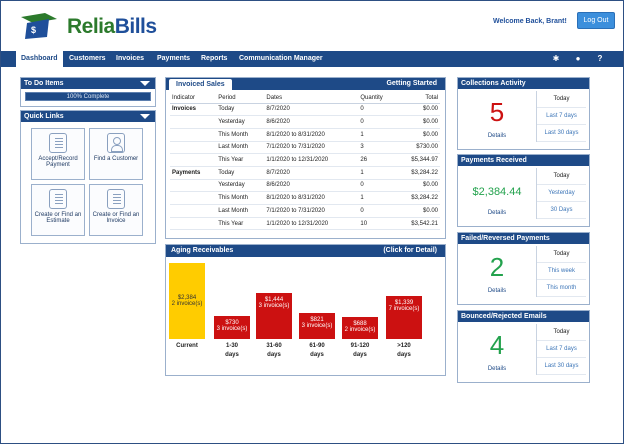 This screenshot has width=624, height=444. Describe the element at coordinates (561, 288) in the screenshot. I see `period-option: This month` at that location.